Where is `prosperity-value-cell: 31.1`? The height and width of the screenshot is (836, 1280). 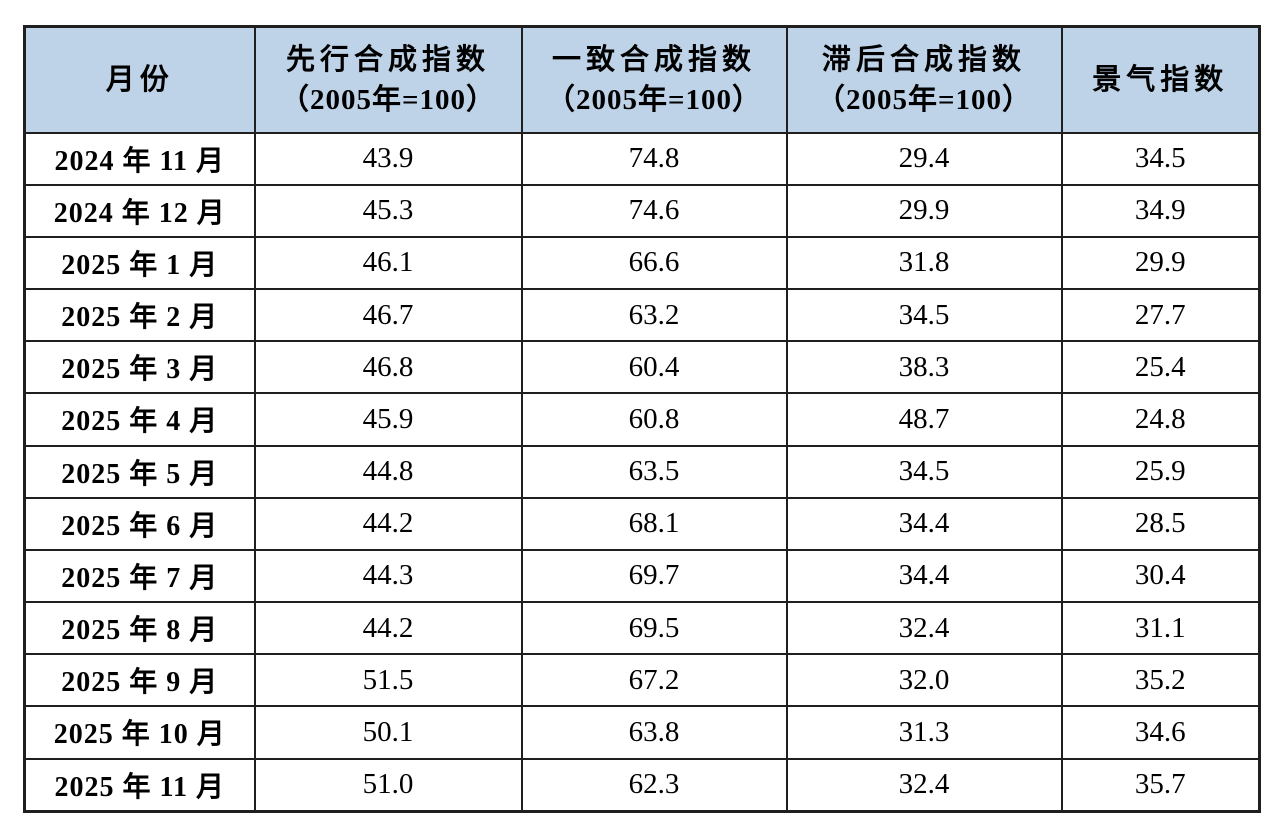 prosperity-value-cell: 31.1 is located at coordinates (1160, 628).